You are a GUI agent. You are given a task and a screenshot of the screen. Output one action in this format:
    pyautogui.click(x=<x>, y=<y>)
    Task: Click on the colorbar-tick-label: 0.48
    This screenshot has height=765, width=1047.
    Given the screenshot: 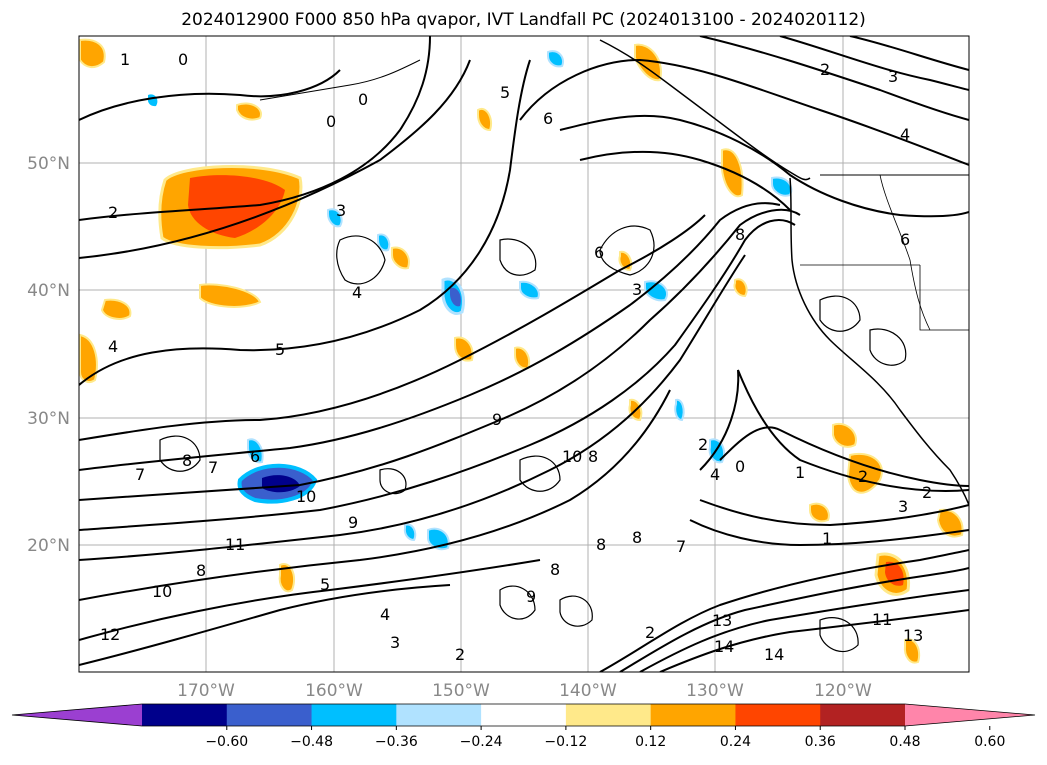 What is the action you would take?
    pyautogui.click(x=904, y=742)
    